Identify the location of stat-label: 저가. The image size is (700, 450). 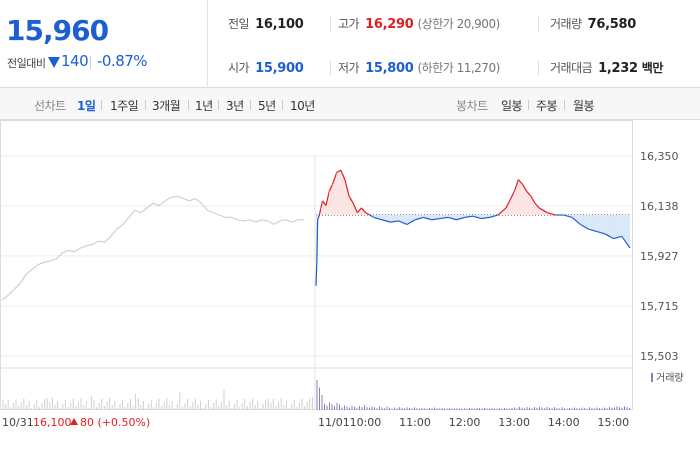
(349, 68).